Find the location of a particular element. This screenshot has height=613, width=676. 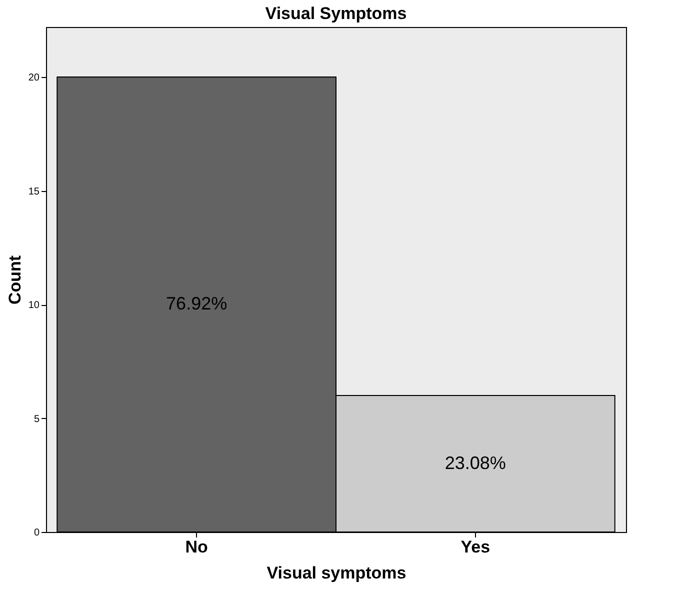

y-tick-label: 0 is located at coordinates (37, 533).